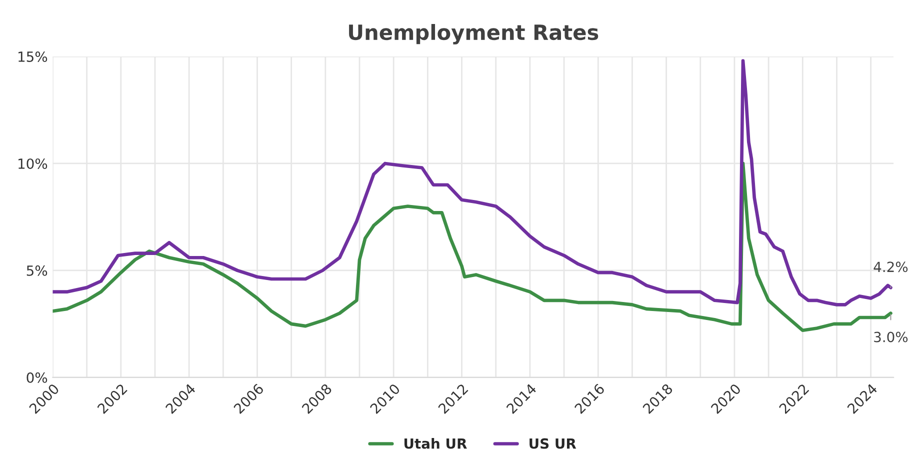 This screenshot has width=909, height=452. Describe the element at coordinates (33, 56) in the screenshot. I see `y-tick-label: 15%` at that location.